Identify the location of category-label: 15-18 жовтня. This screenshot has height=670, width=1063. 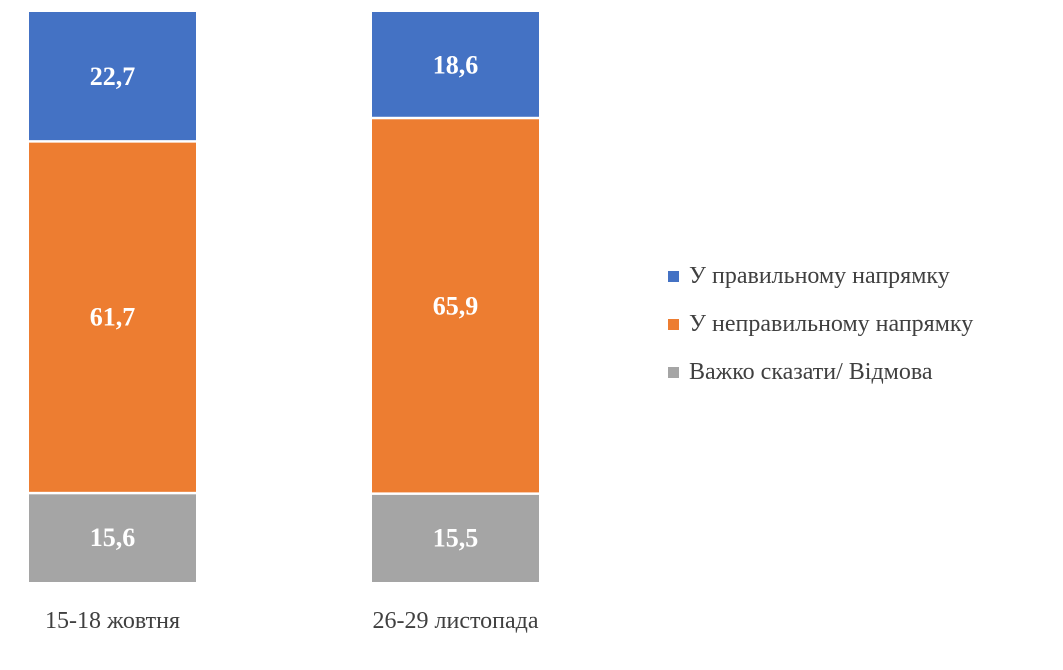
(112, 621).